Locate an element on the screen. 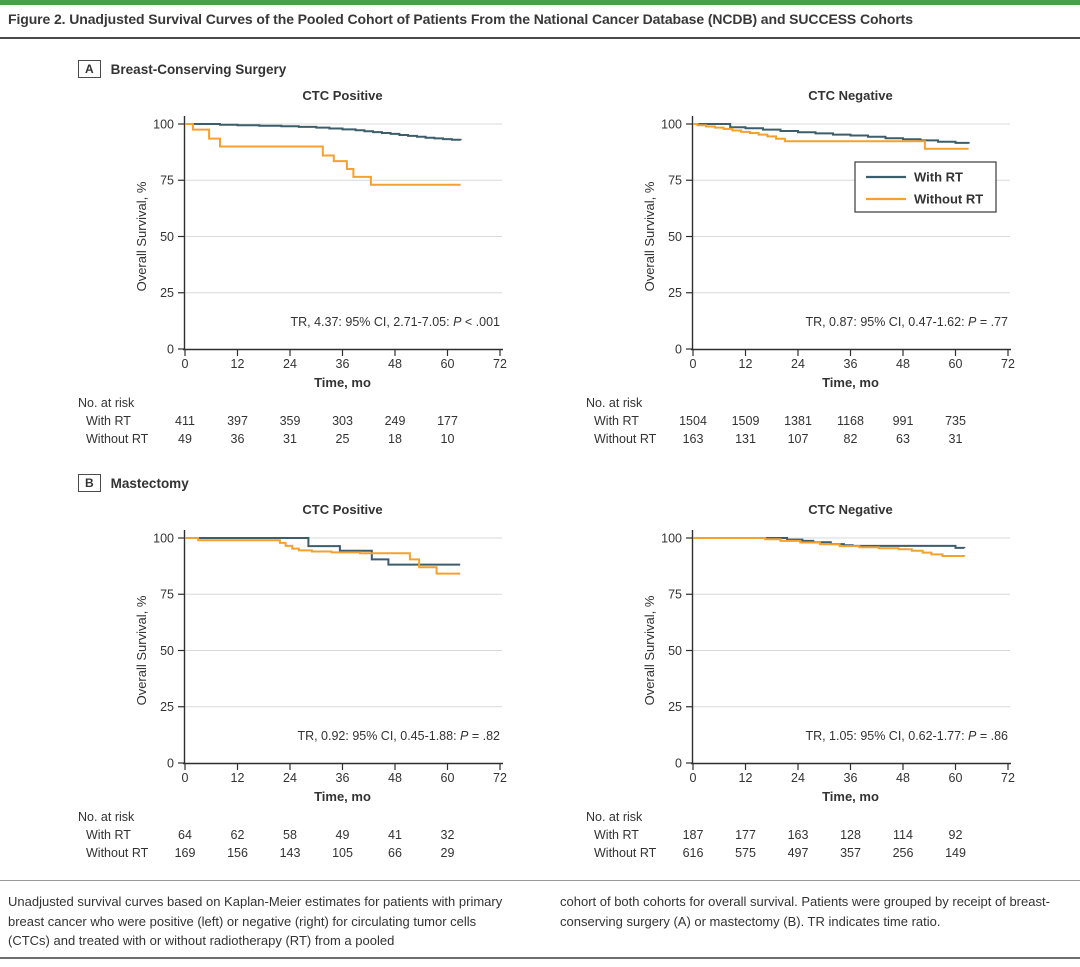  at-risk-value: 357 is located at coordinates (850, 853).